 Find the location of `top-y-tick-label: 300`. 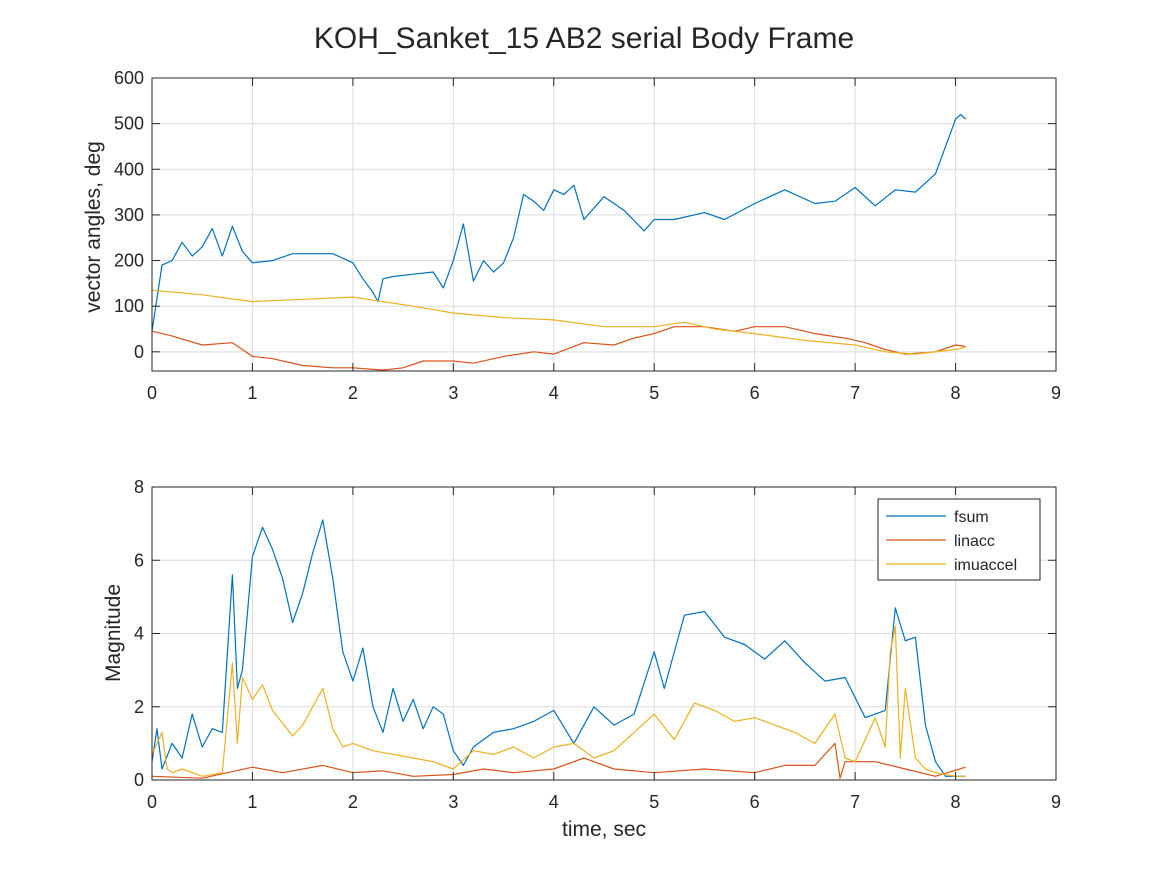

top-y-tick-label: 300 is located at coordinates (129, 215).